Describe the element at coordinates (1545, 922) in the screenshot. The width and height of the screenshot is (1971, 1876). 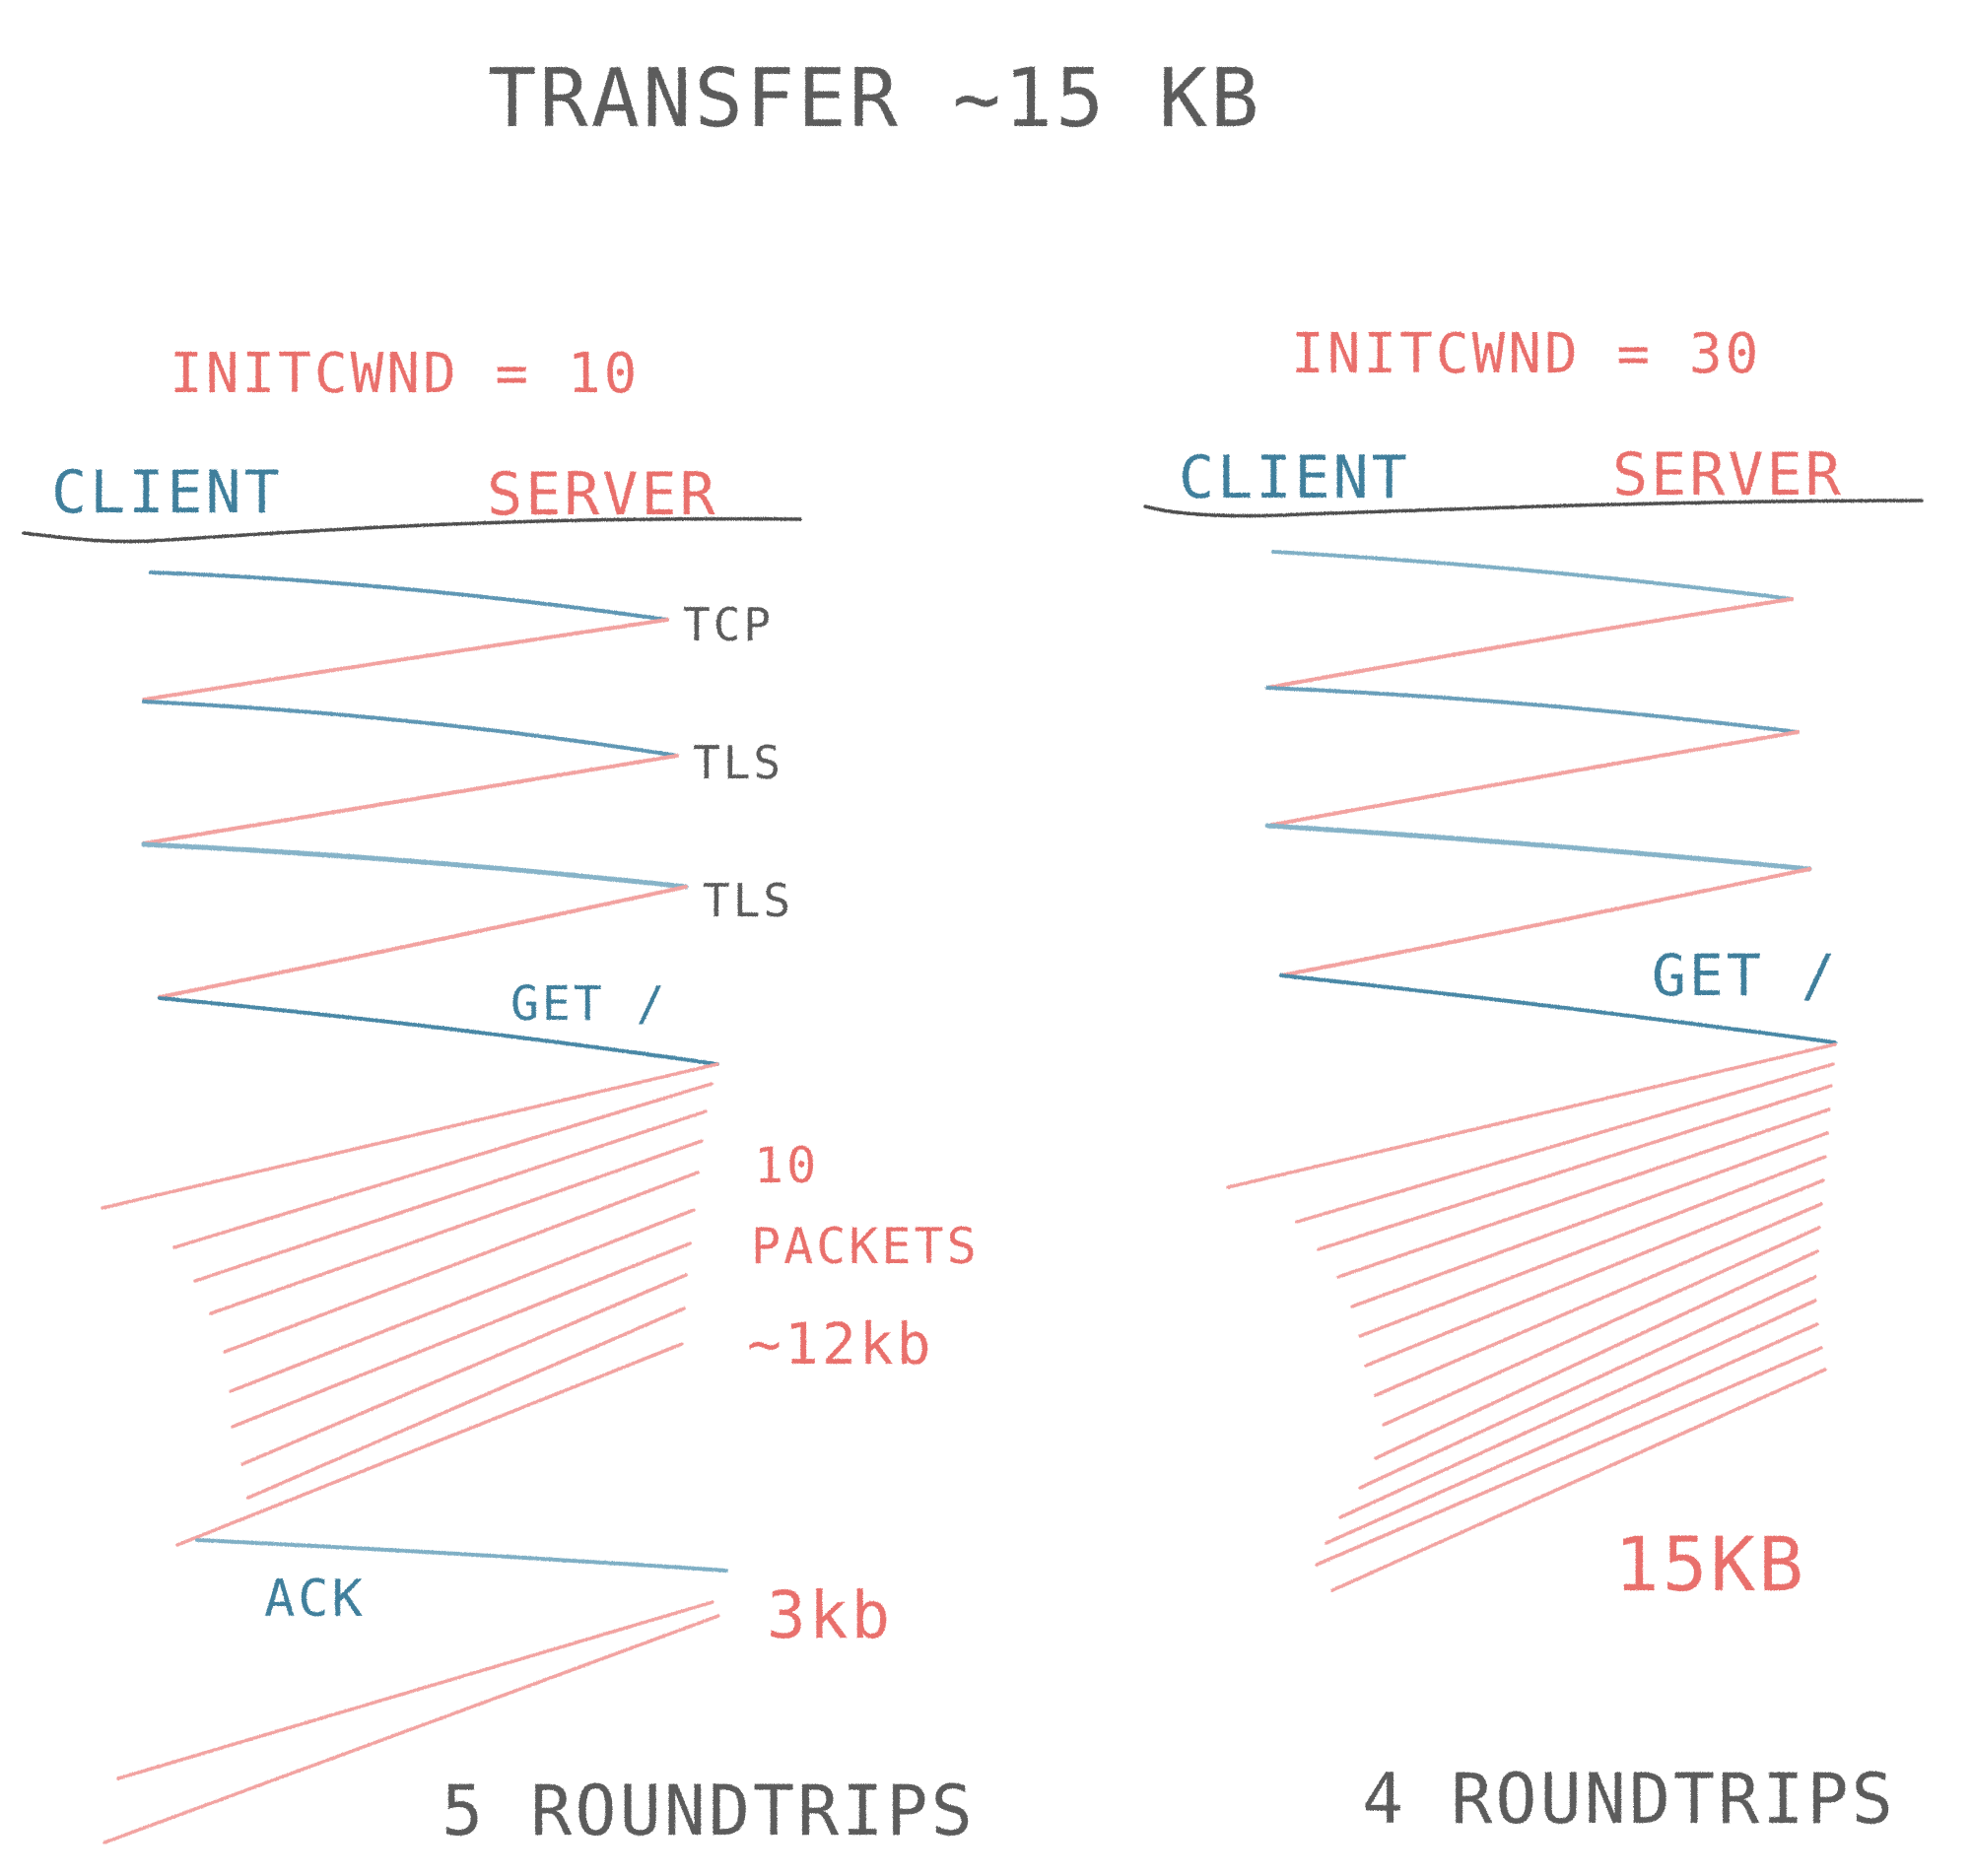
I see `right-tls2-response-arrow` at that location.